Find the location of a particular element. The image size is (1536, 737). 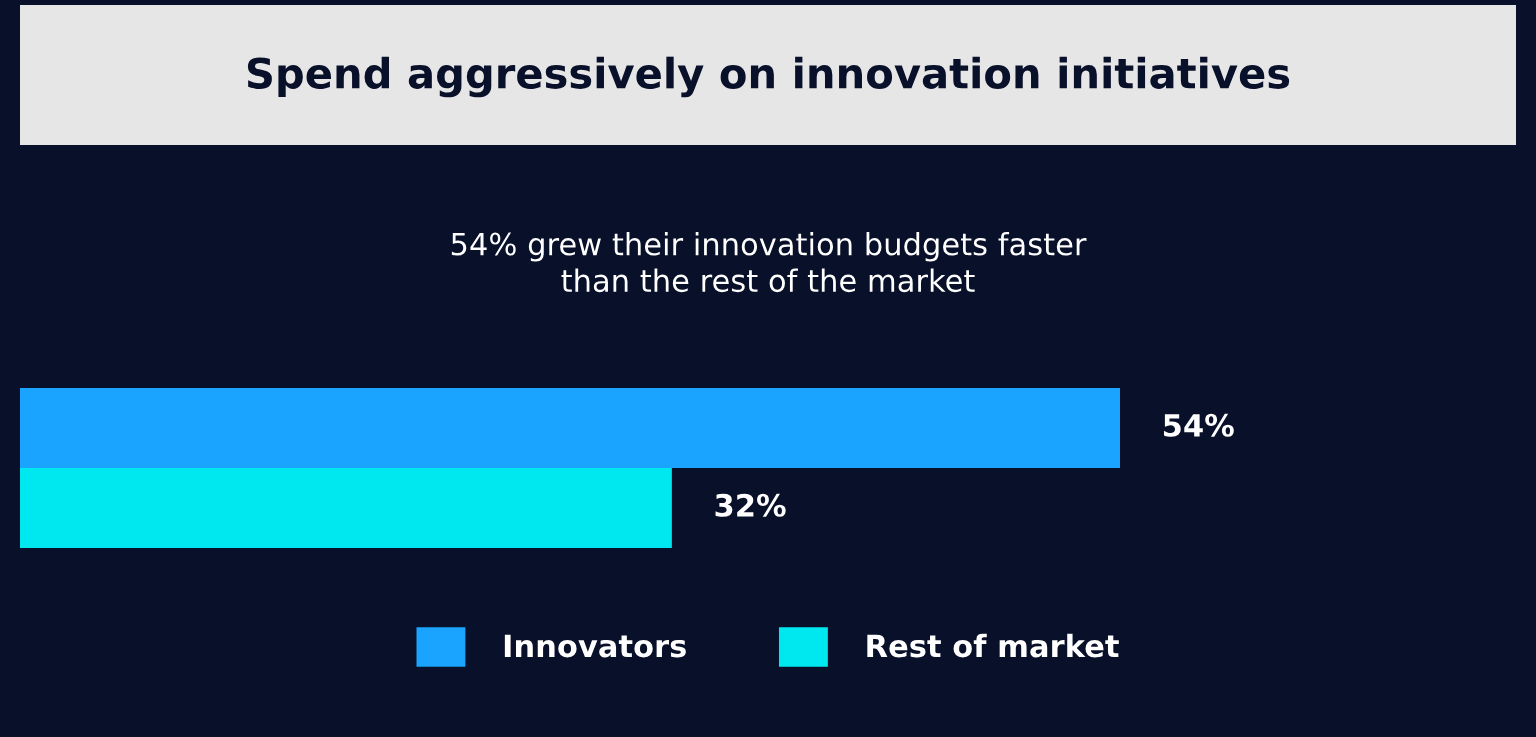

chart-subtitle: 54% grew their innovation budgets faster than the rest of the market is located at coordinates (769, 262).